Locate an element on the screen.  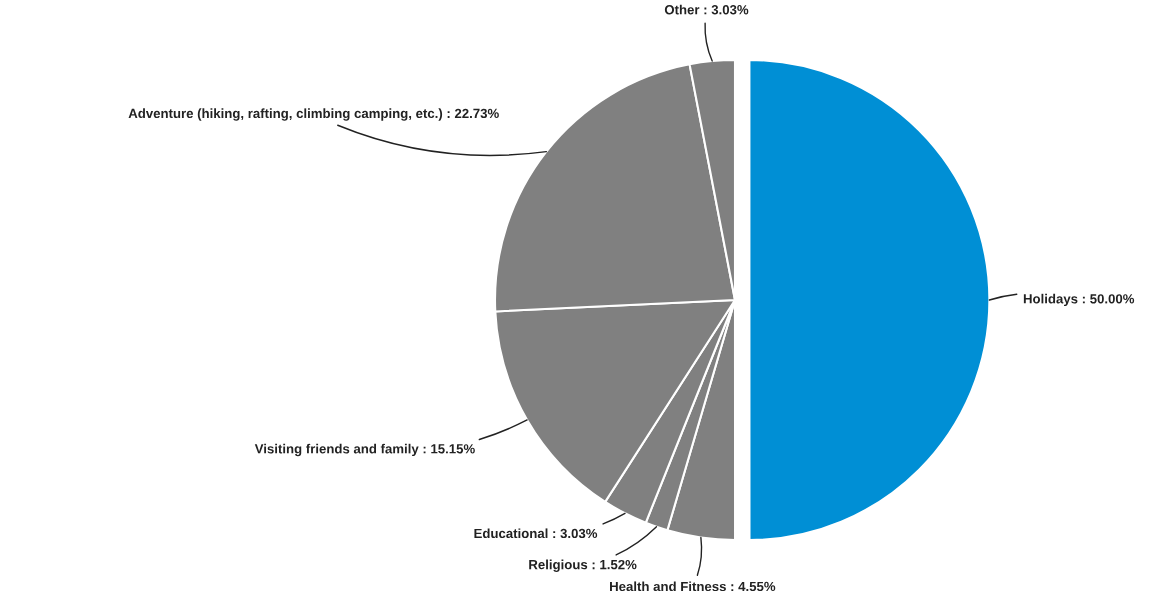
slice-label: Health and Fitness : 4.55% is located at coordinates (693, 586).